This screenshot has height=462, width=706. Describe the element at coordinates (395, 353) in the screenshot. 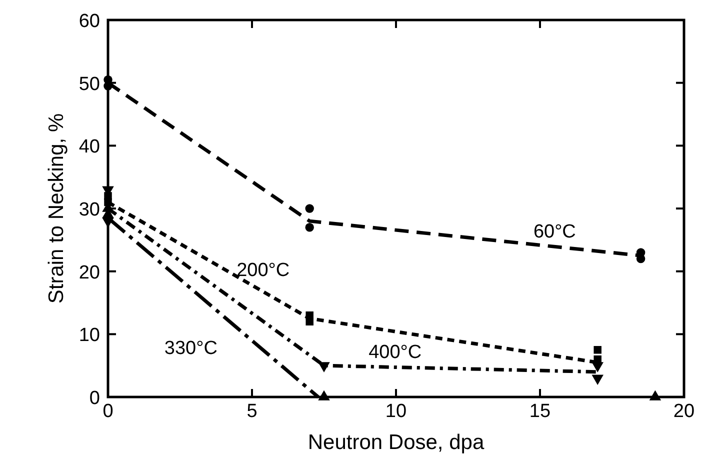

I see `series-label: 400°C` at that location.